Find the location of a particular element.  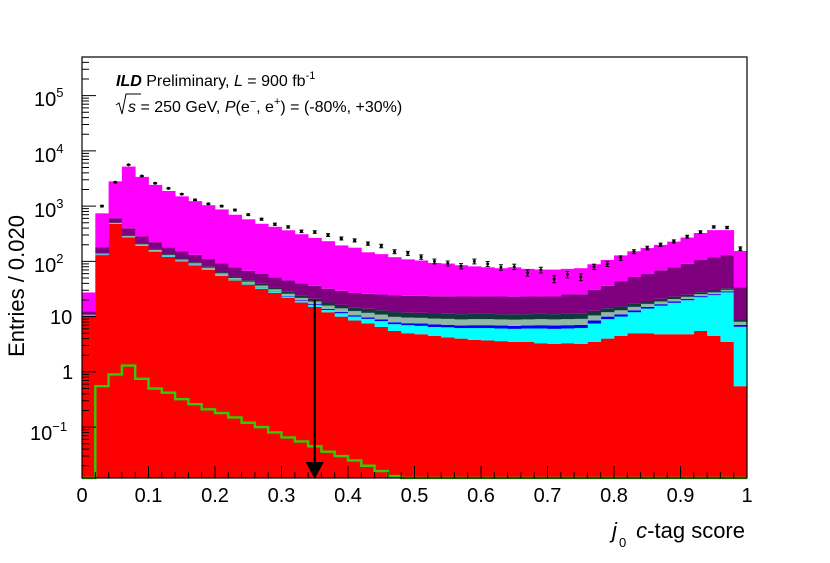

stack-bar-s5-b12 is located at coordinates (248, 275).